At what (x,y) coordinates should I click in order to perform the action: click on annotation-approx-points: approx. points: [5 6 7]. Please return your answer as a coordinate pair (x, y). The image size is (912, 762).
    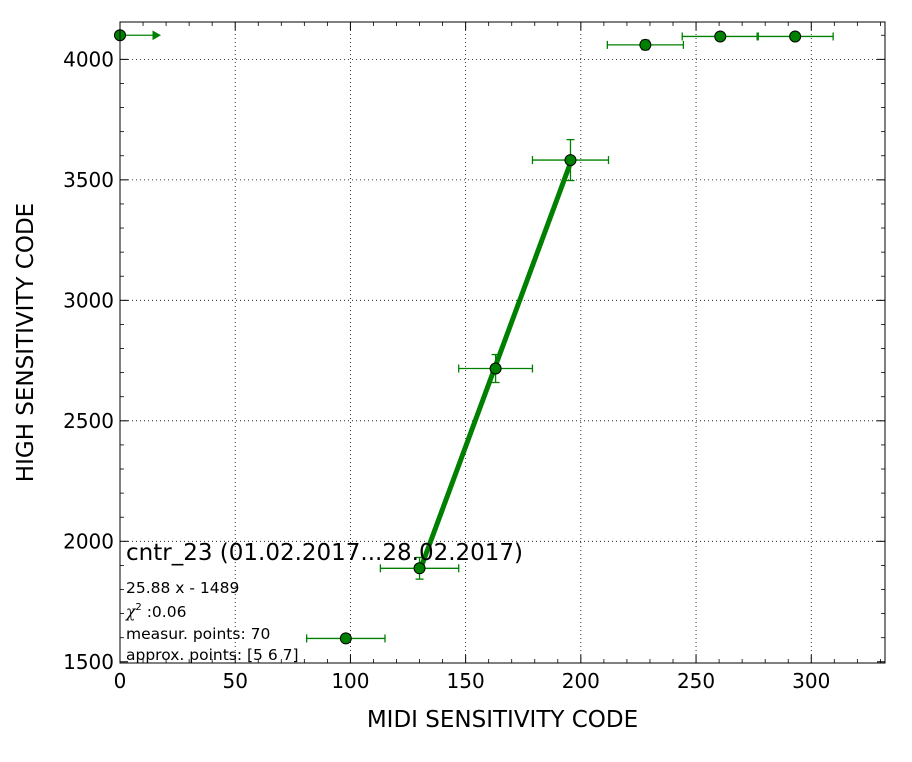
    Looking at the image, I should click on (212, 655).